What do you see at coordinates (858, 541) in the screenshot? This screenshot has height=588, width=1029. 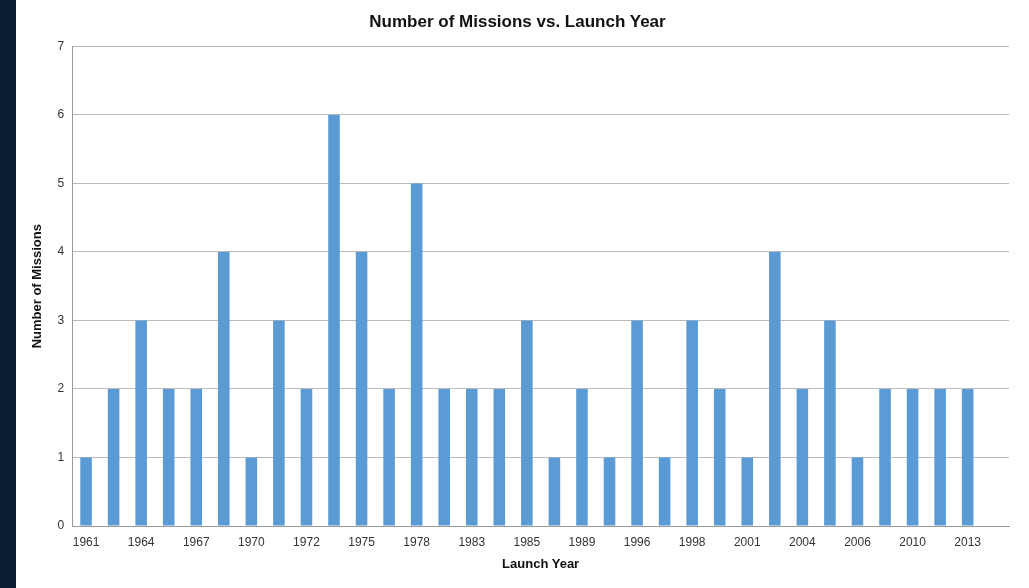 I see `x-tick-label: 2006` at bounding box center [858, 541].